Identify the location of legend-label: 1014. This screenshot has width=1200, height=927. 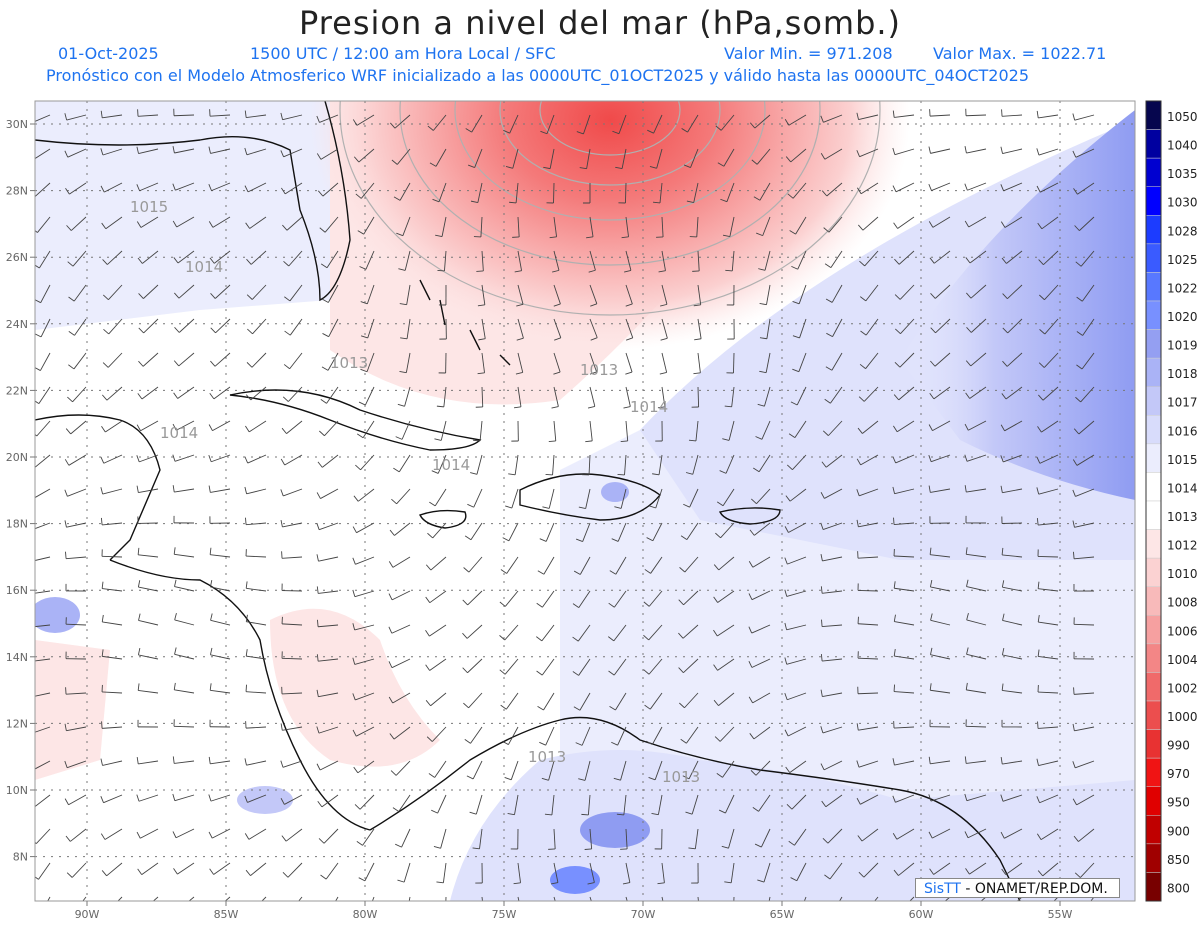
(1182, 488).